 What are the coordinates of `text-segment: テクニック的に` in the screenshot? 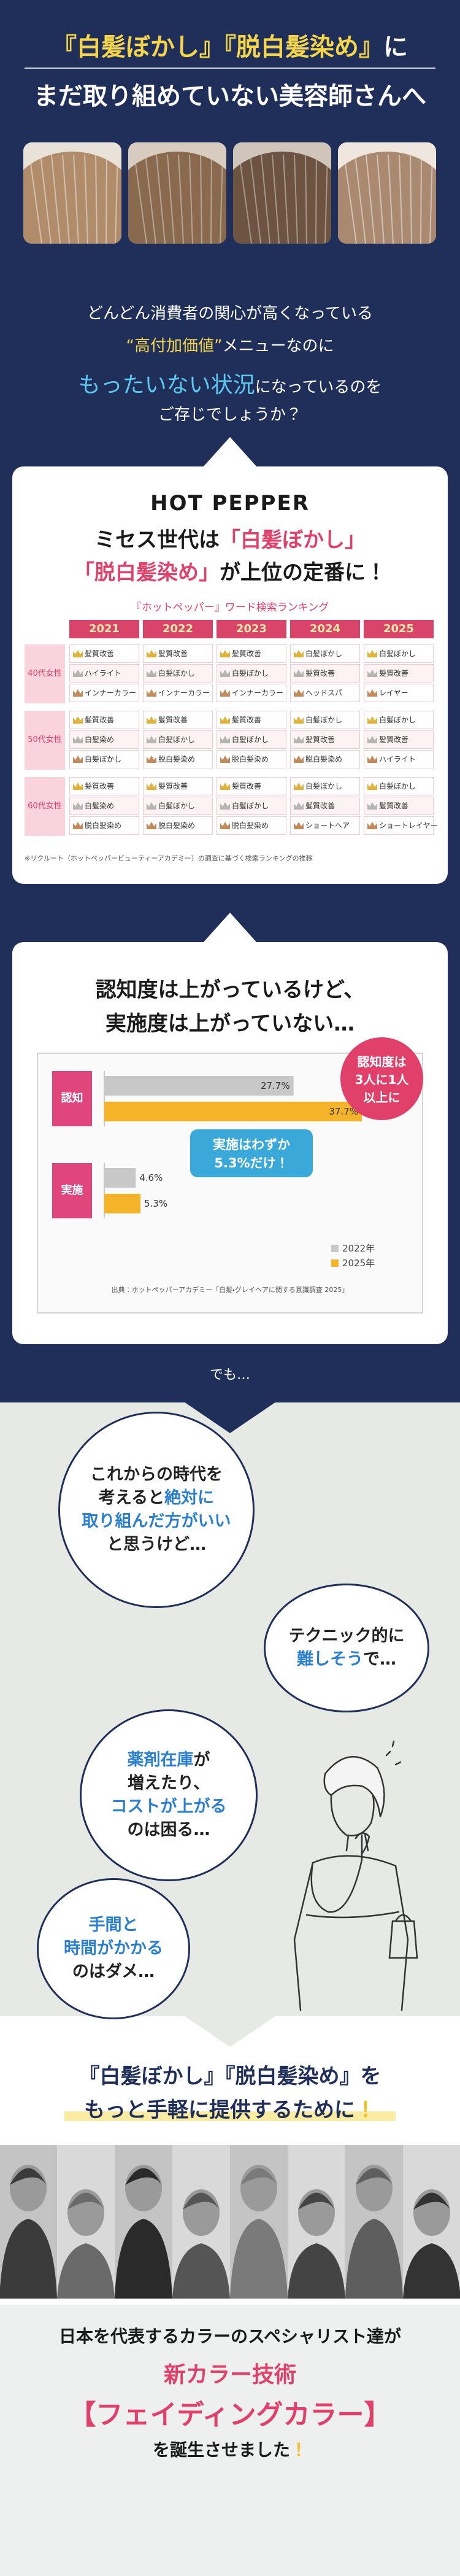 It's located at (346, 1636).